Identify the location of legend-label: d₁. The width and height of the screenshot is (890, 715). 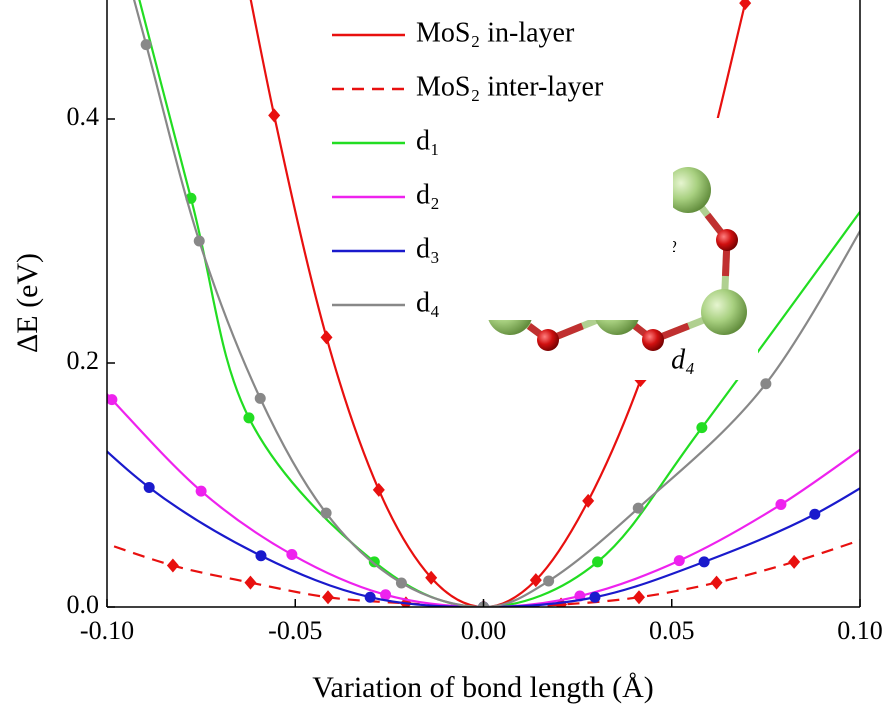
(428, 140).